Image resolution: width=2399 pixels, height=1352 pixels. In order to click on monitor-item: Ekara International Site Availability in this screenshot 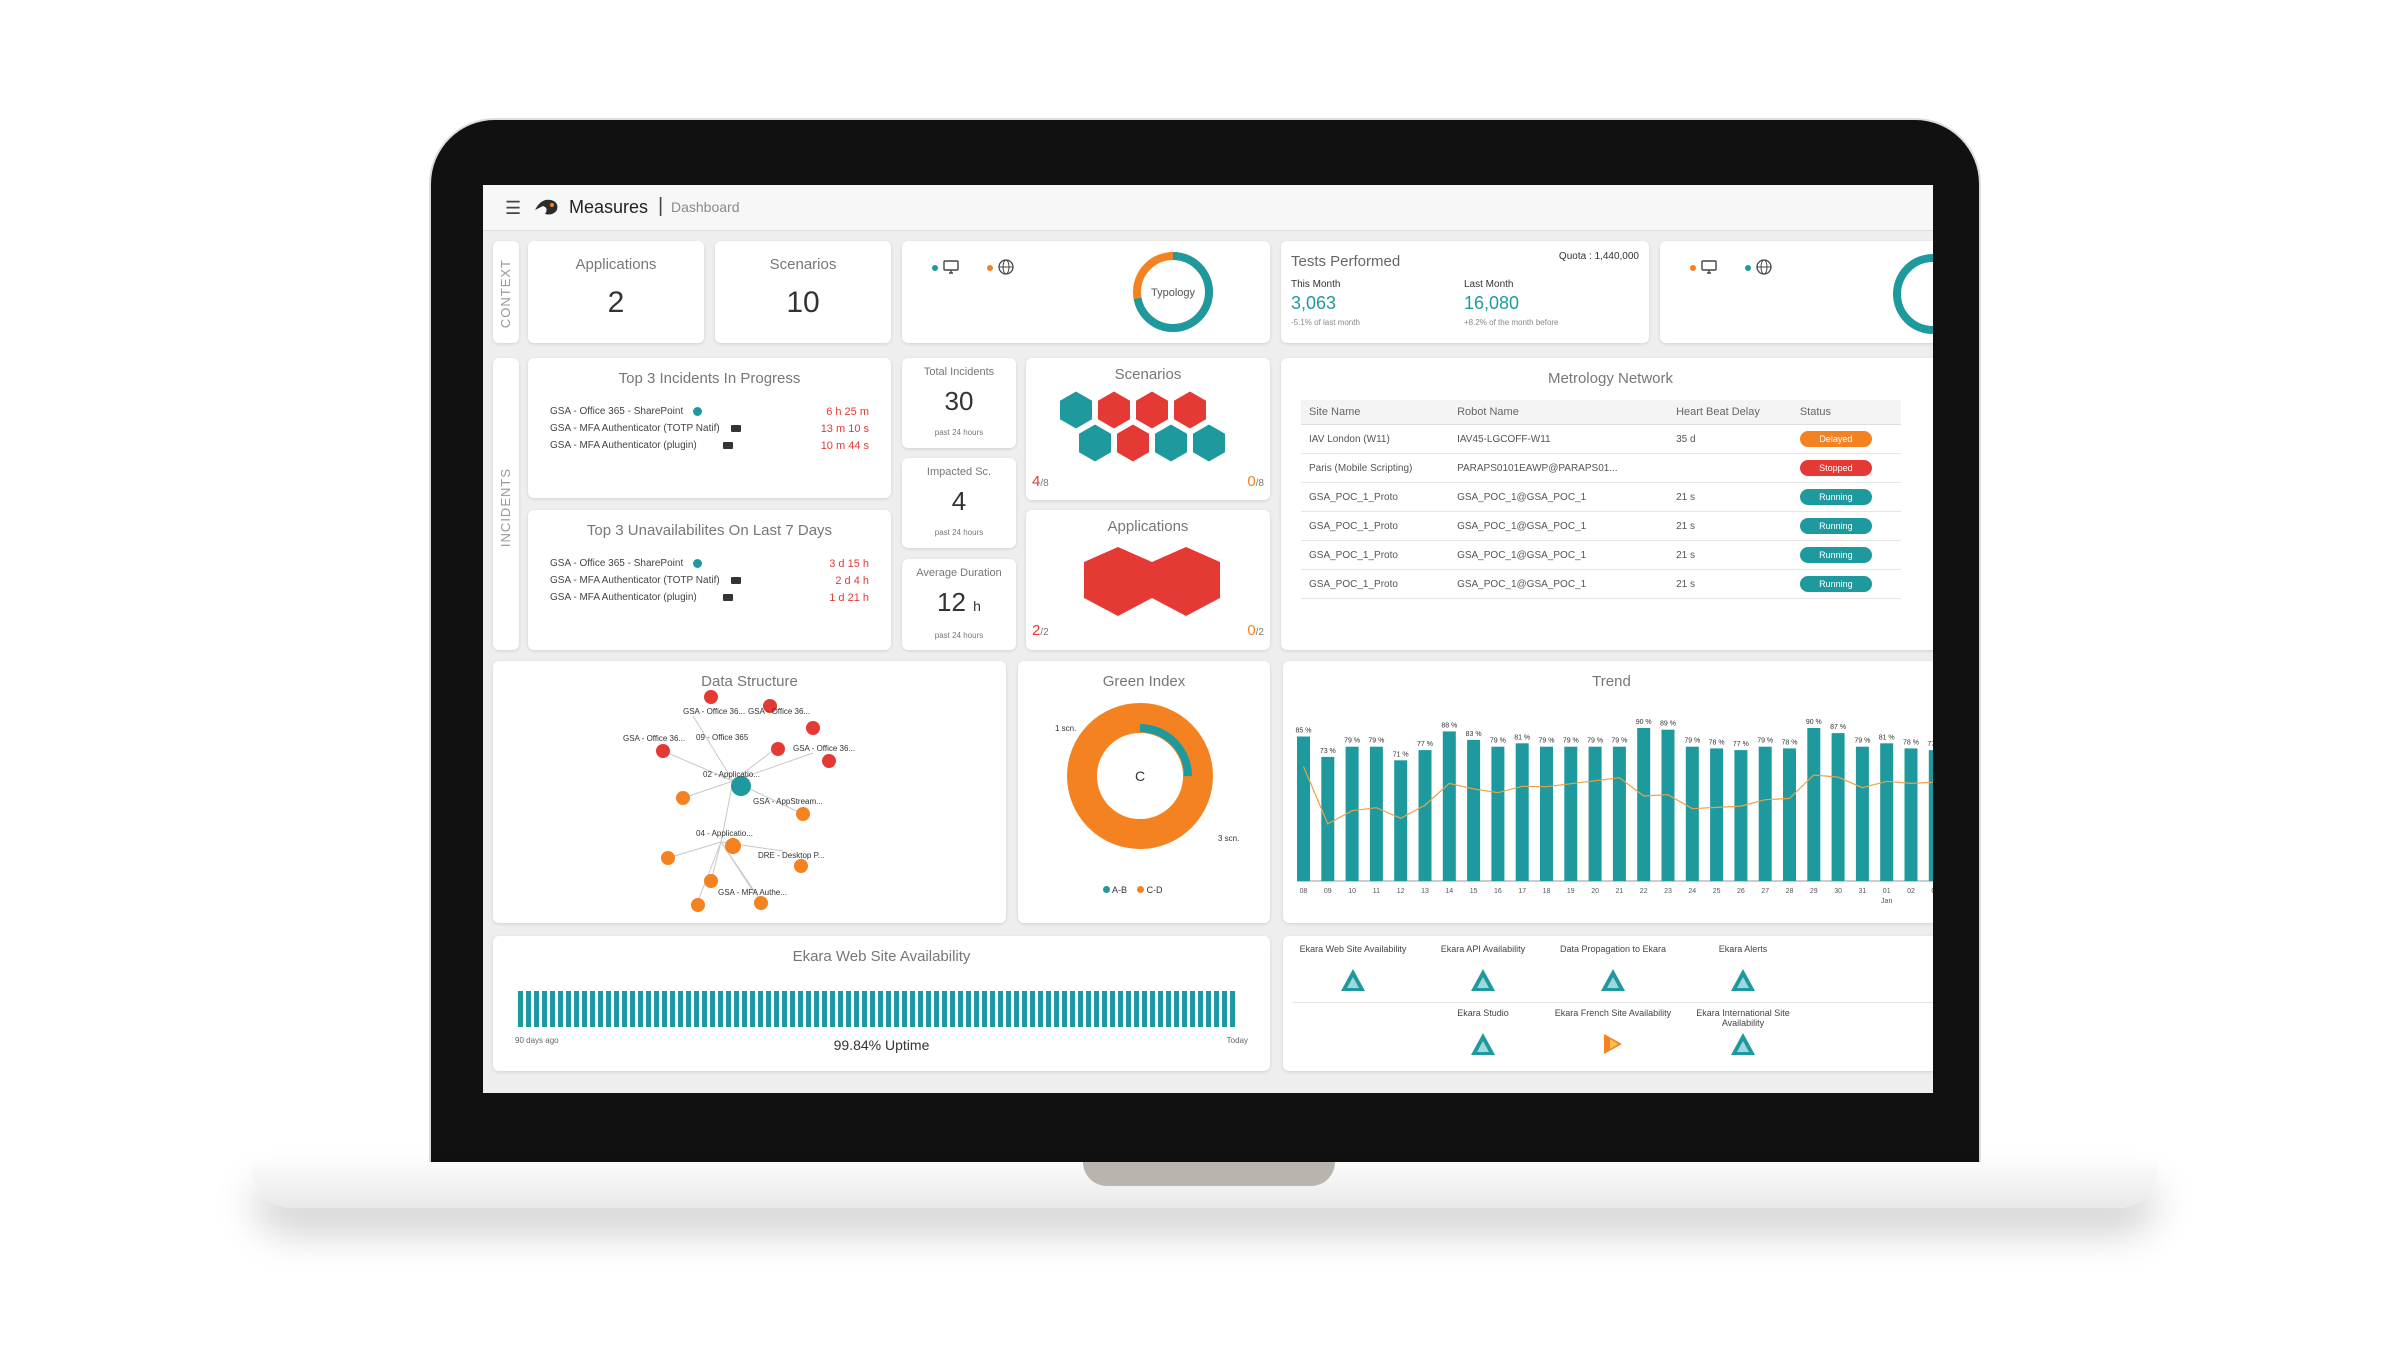, I will do `click(1743, 1034)`.